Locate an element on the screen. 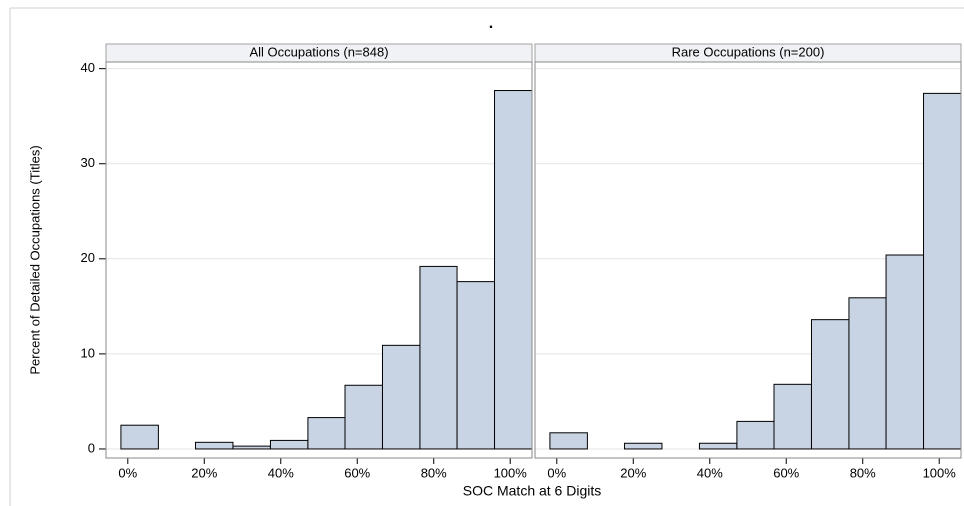 The width and height of the screenshot is (964, 506). panel-title: Rare Occupations (n=200) is located at coordinates (748, 51).